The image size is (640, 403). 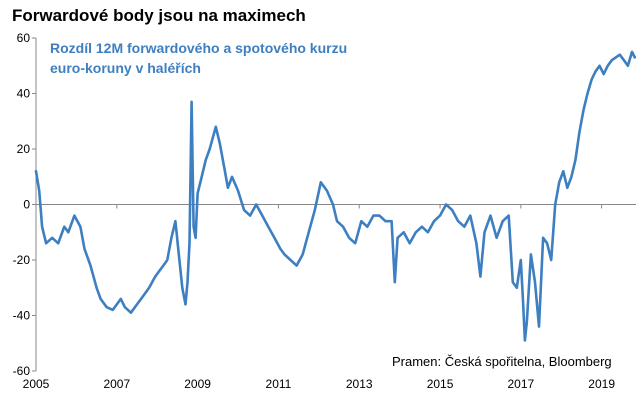 What do you see at coordinates (24, 149) in the screenshot?
I see `y-tick-label: 20` at bounding box center [24, 149].